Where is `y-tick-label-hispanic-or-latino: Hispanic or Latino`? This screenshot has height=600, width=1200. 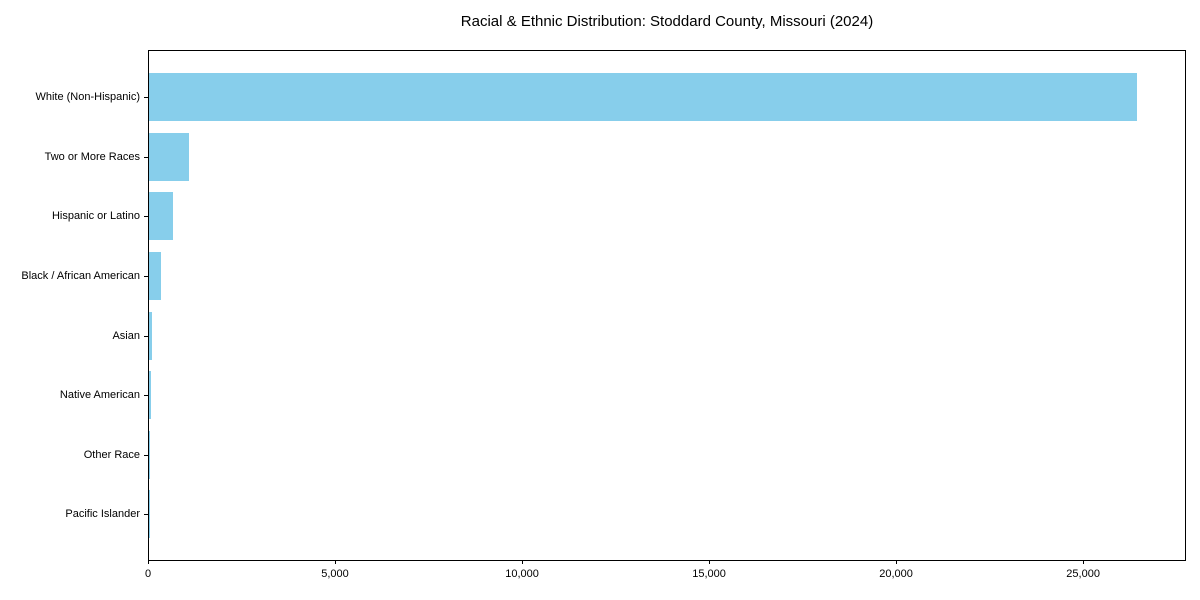
y-tick-label-hispanic-or-latino: Hispanic or Latino is located at coordinates (95, 216).